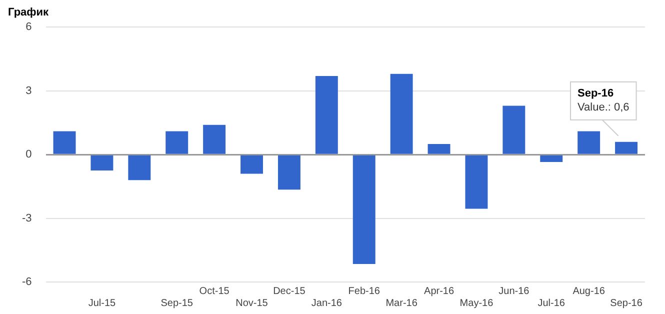  I want to click on x-tick-label: May-16, so click(477, 303).